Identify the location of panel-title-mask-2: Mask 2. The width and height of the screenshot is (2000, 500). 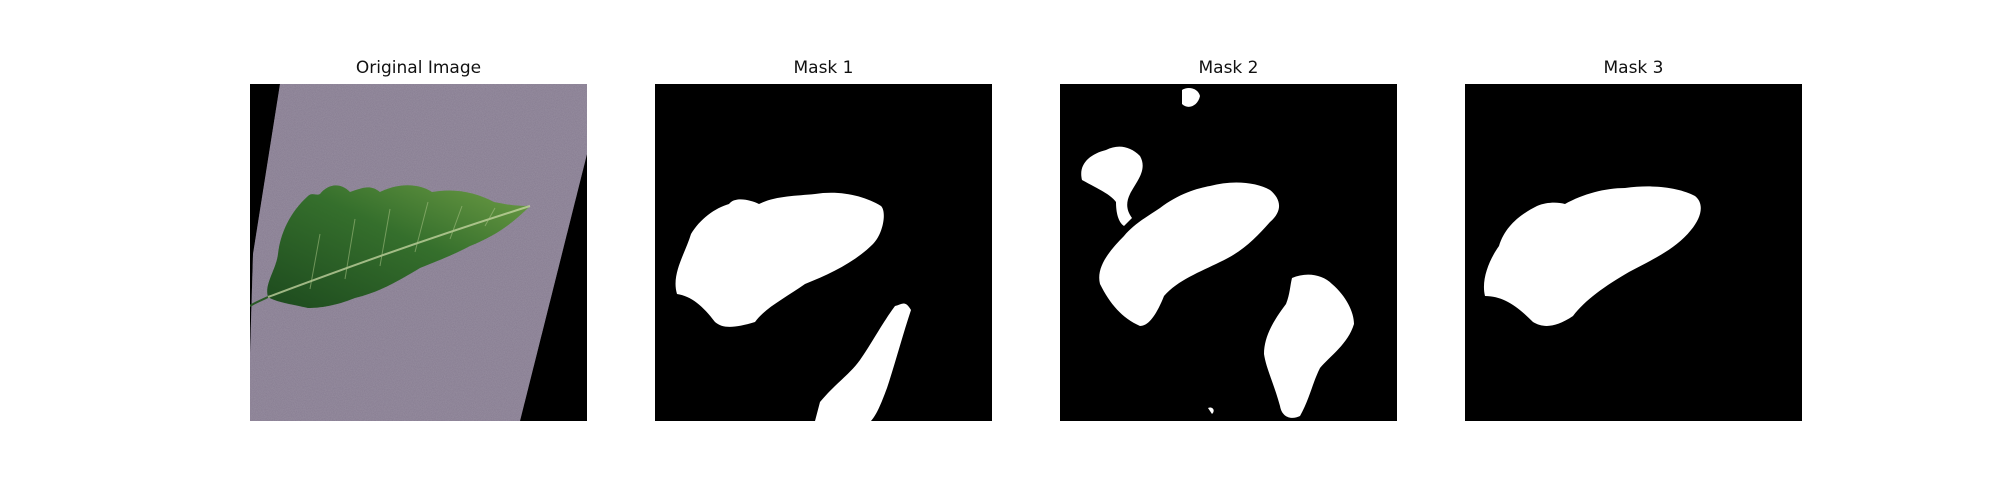
(1228, 68).